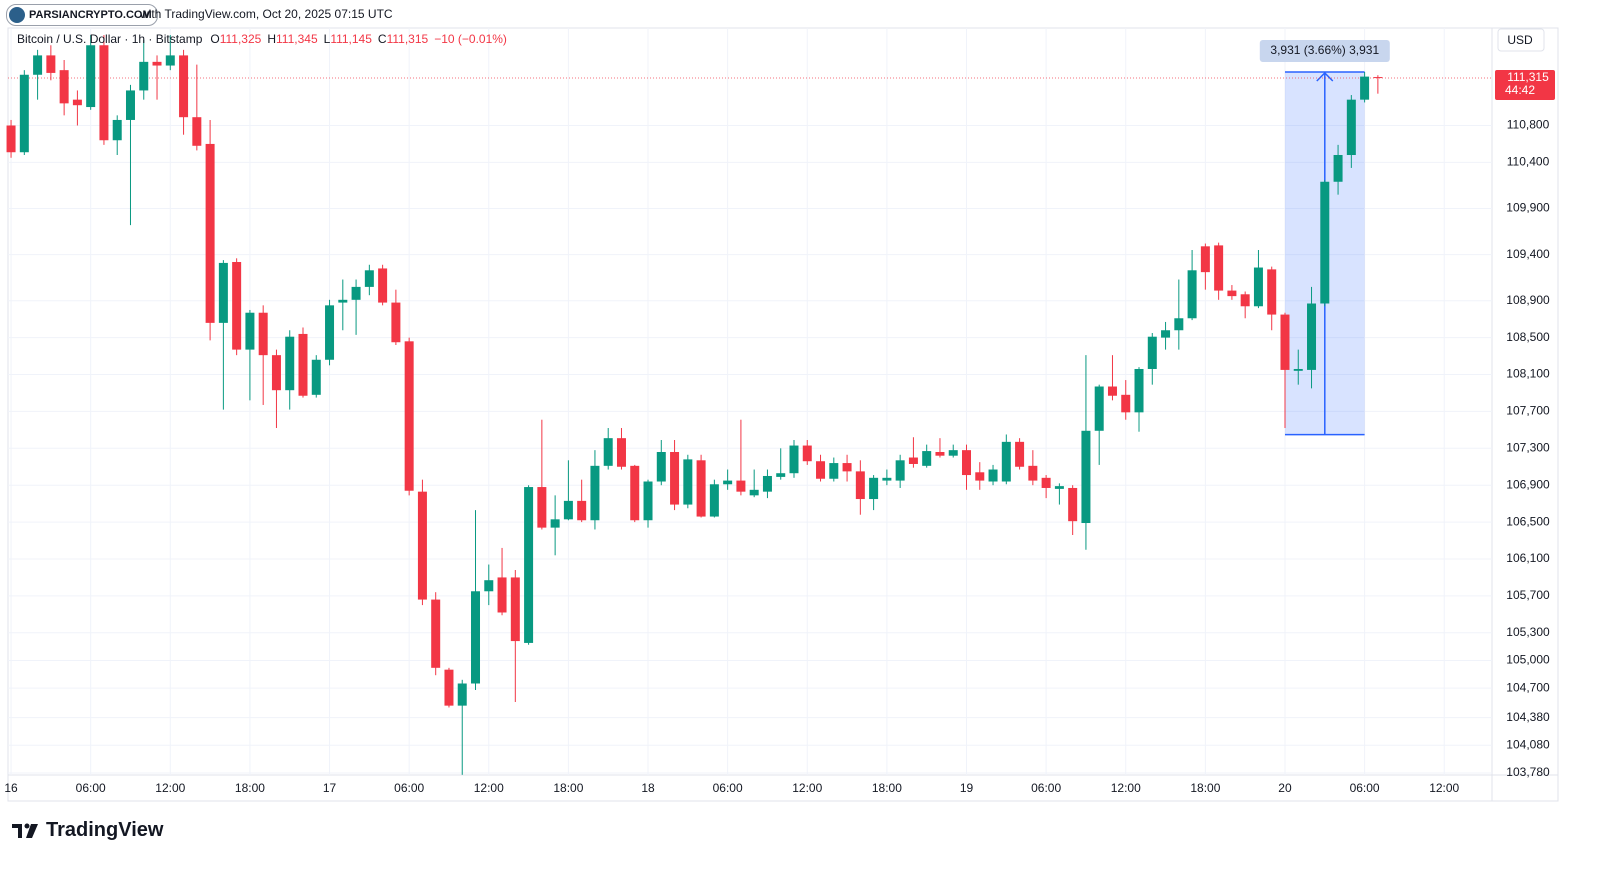 Image resolution: width=1600 pixels, height=877 pixels. What do you see at coordinates (1528, 254) in the screenshot?
I see `y-tick-label: 109,400` at bounding box center [1528, 254].